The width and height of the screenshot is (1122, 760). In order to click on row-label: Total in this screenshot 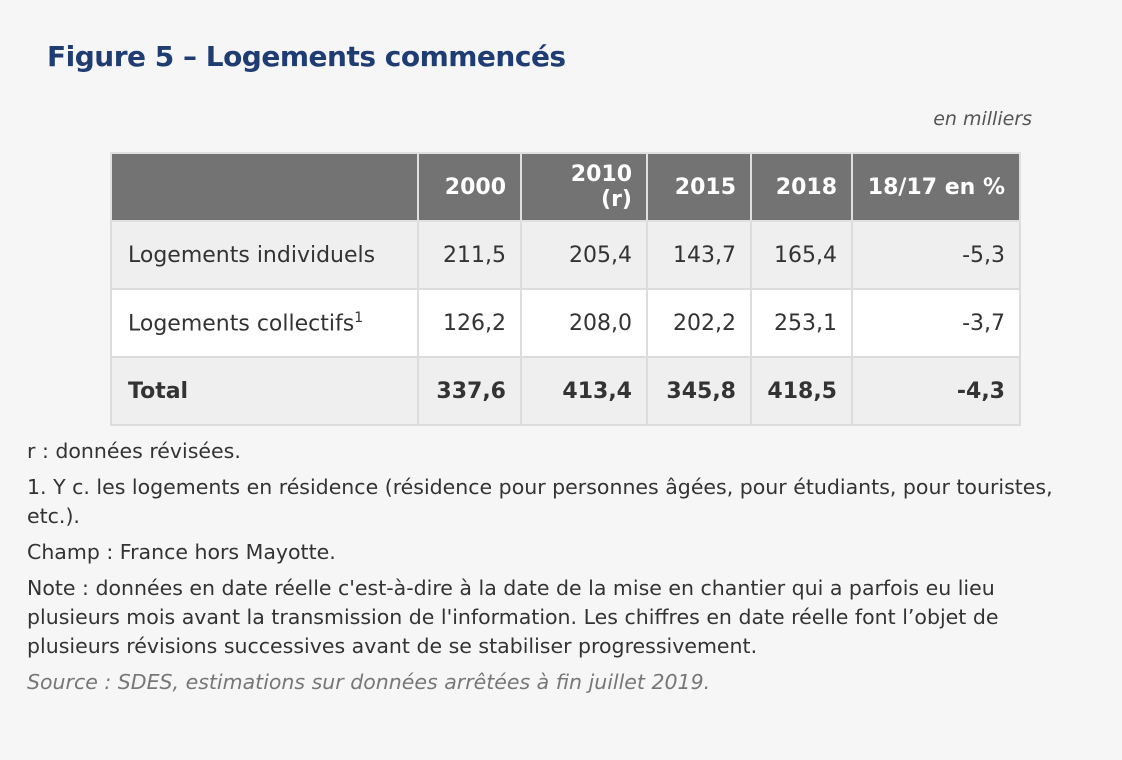, I will do `click(264, 391)`.